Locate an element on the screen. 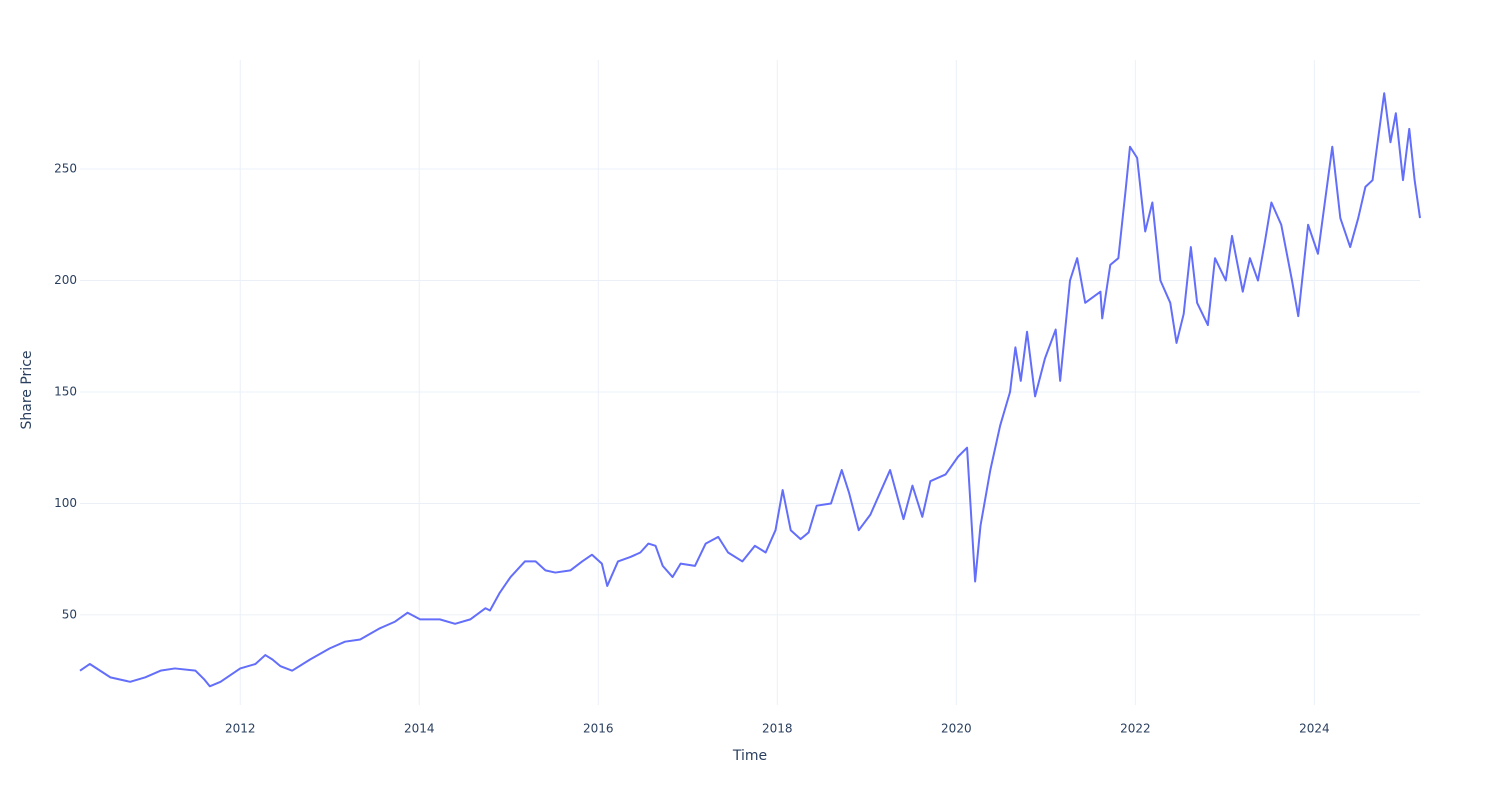 The image size is (1500, 800). y-tick-label: 250 is located at coordinates (65, 169).